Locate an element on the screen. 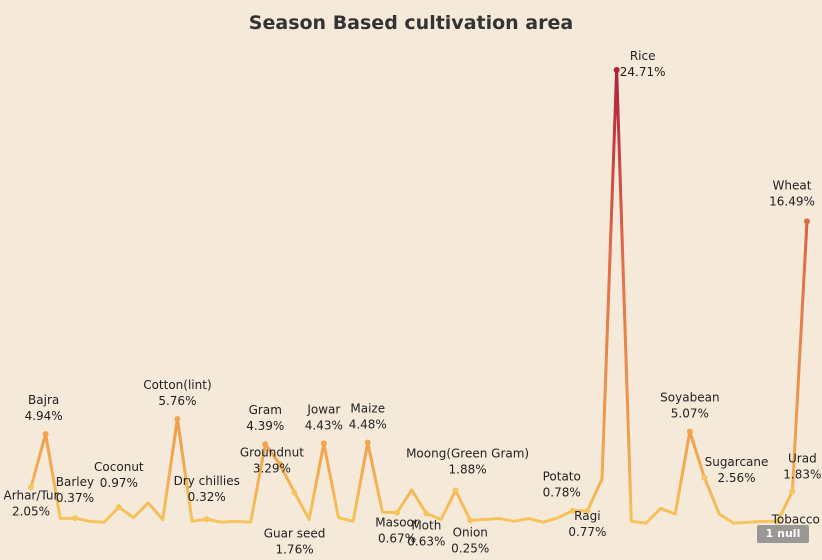 This screenshot has width=822, height=560. data-label-value: 1.76% is located at coordinates (294, 550).